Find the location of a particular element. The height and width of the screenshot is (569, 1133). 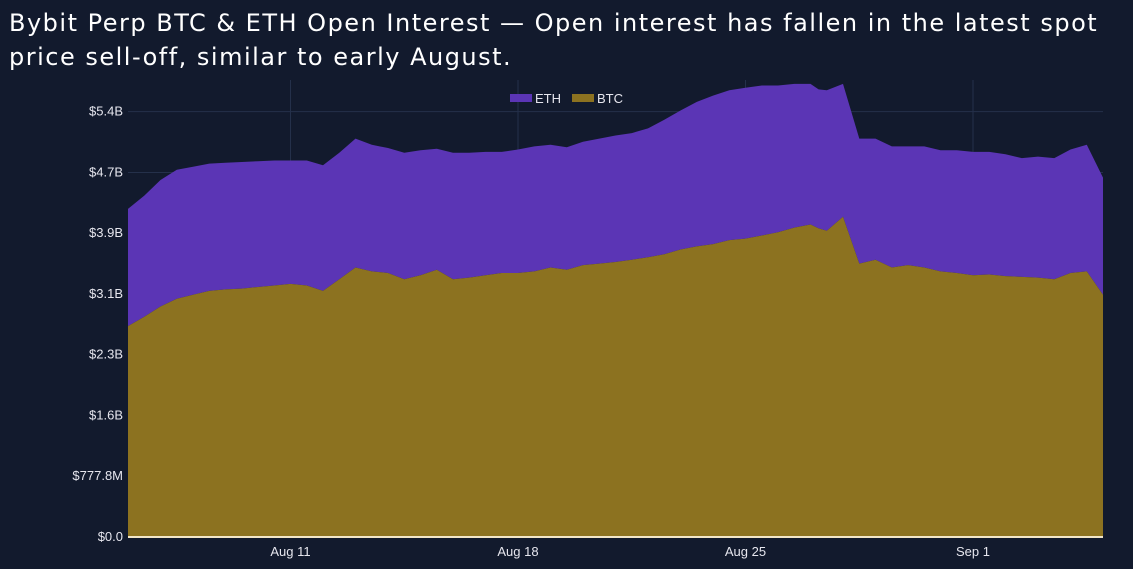

eth-legend-label: ETH is located at coordinates (548, 98).